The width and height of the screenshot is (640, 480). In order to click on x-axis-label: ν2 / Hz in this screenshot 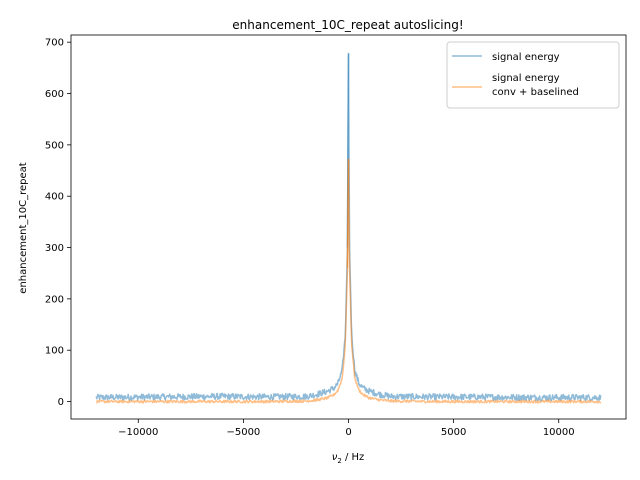, I will do `click(348, 458)`.